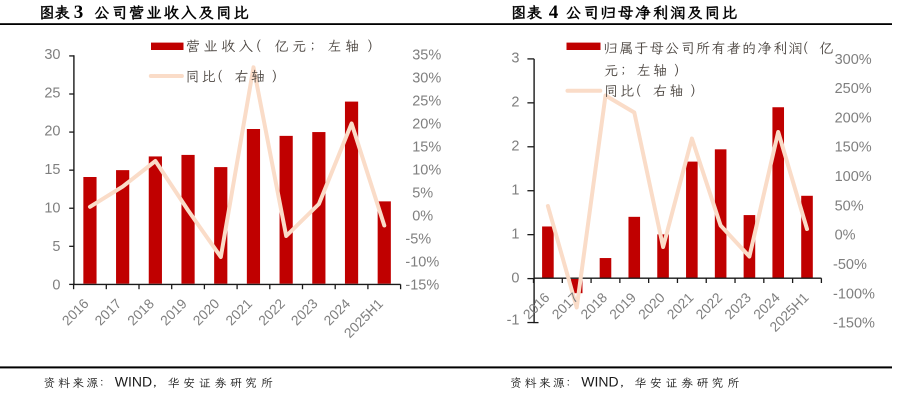  What do you see at coordinates (52, 93) in the screenshot?
I see `svg-text: 25` at bounding box center [52, 93].